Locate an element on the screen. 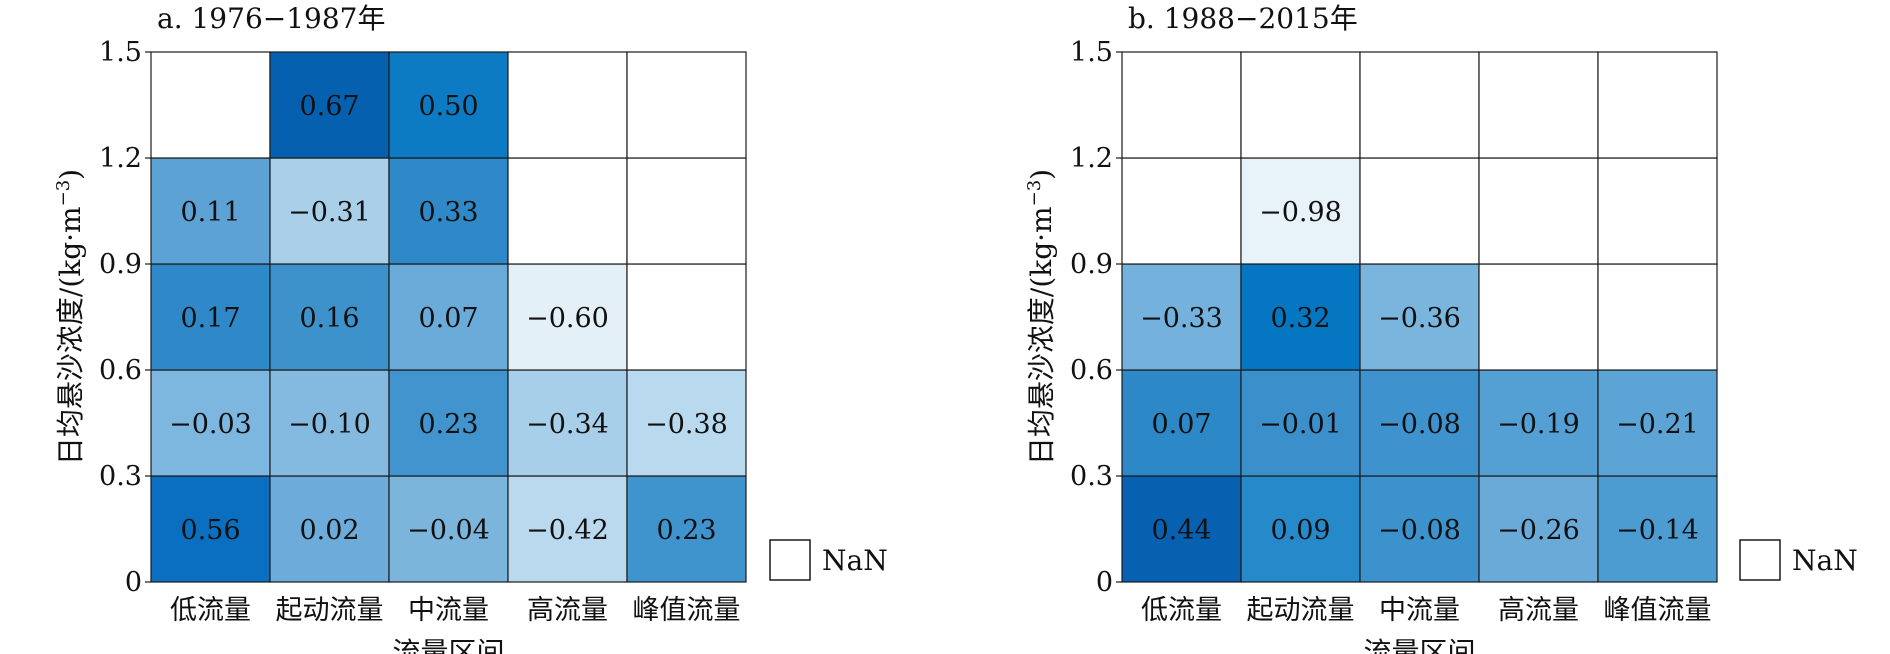 This screenshot has width=1890, height=654. chart-title: a. 1976−1987年 is located at coordinates (271, 18).